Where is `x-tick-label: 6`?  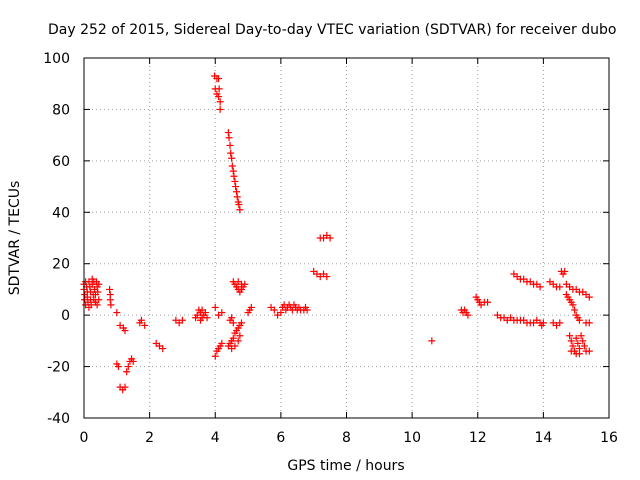 x-tick-label: 6 is located at coordinates (280, 438).